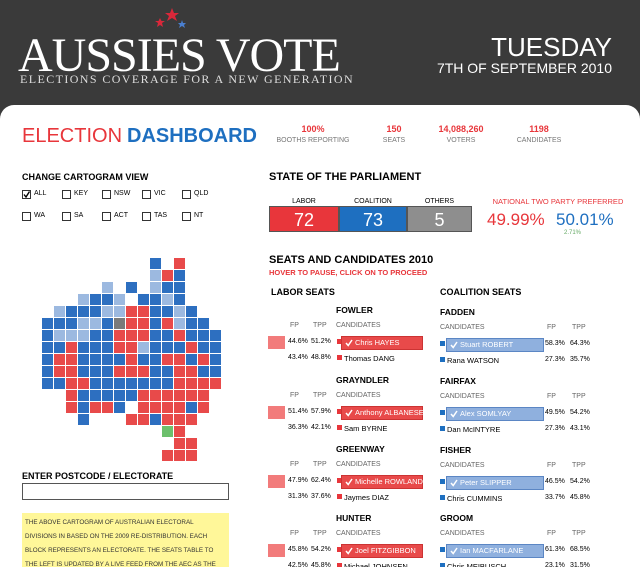  Describe the element at coordinates (125, 491) in the screenshot. I see `search-input` at that location.